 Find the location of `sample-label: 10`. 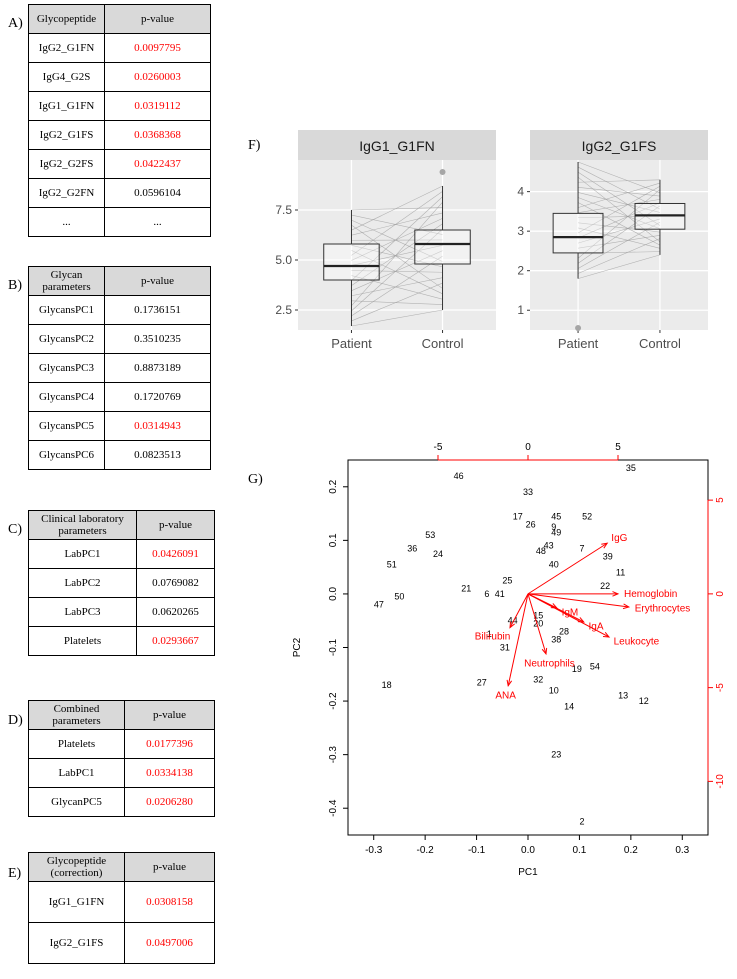

sample-label: 10 is located at coordinates (554, 690).